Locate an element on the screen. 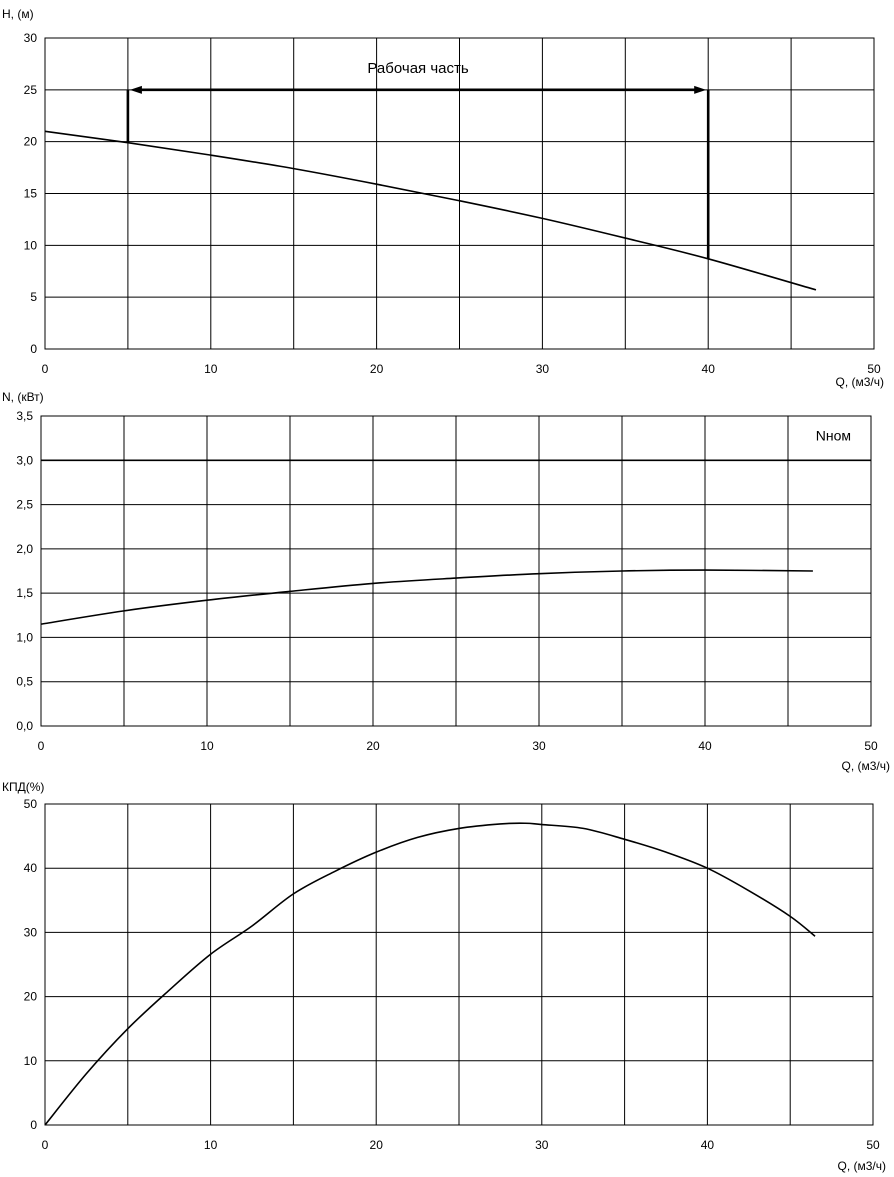 The width and height of the screenshot is (894, 1177). power-chart-y-ticks: 0,0 0,5 1,0 1,5 2,0 2,5 3,0 3,5 is located at coordinates (24, 571).